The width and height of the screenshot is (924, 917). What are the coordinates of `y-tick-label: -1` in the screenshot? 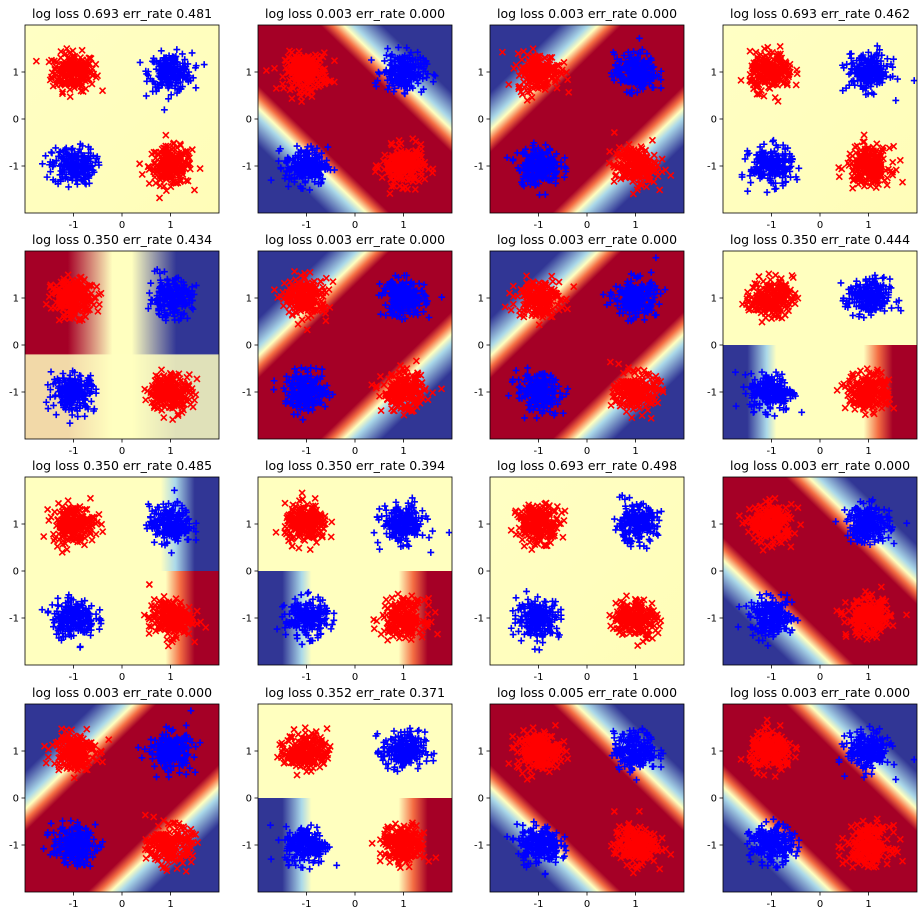 It's located at (479, 167).